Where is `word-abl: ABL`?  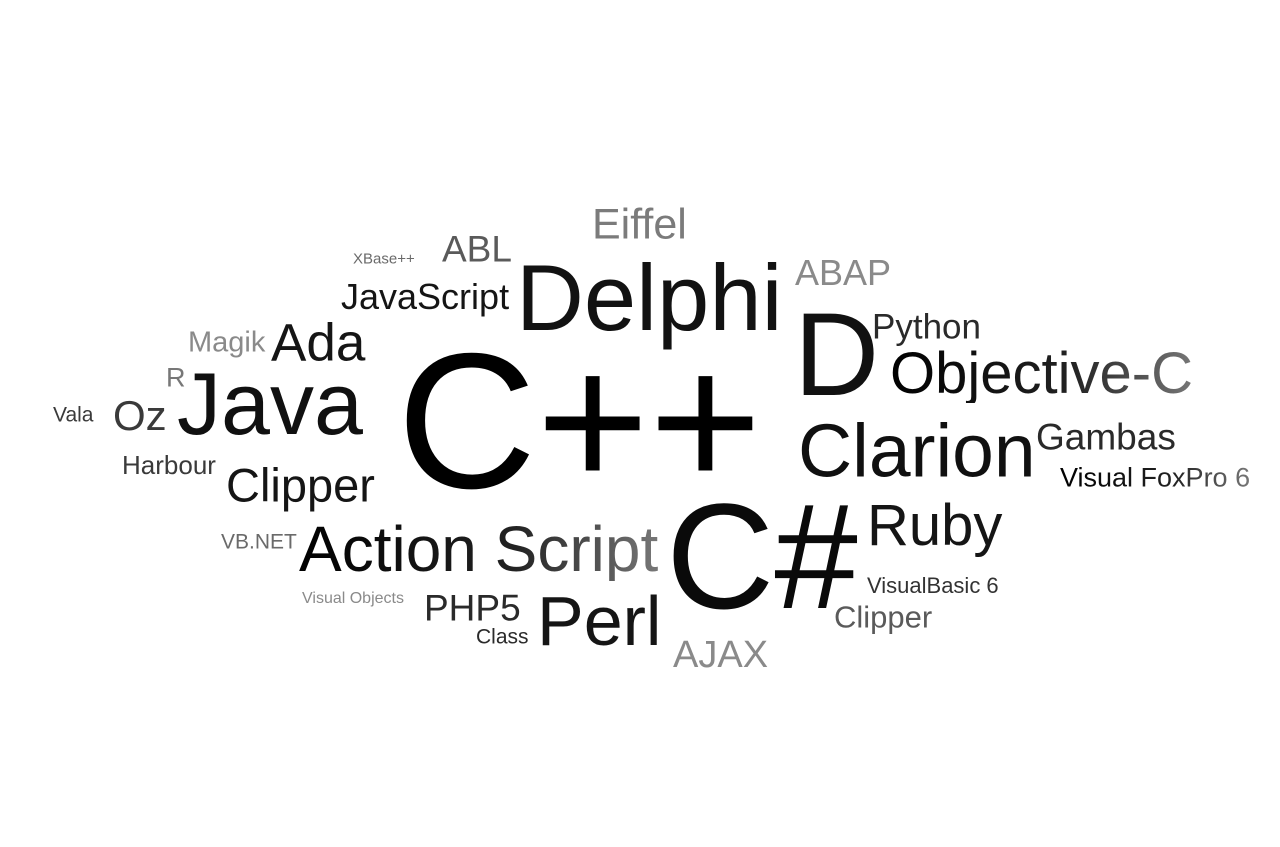 word-abl: ABL is located at coordinates (477, 249).